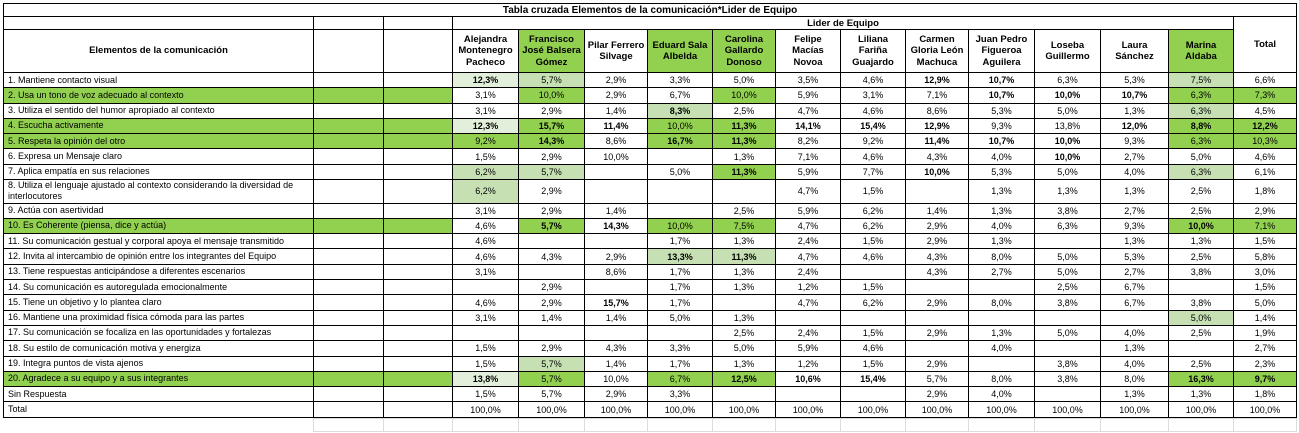 The image size is (1299, 433). I want to click on value-cell: 4,0%, so click(1134, 363).